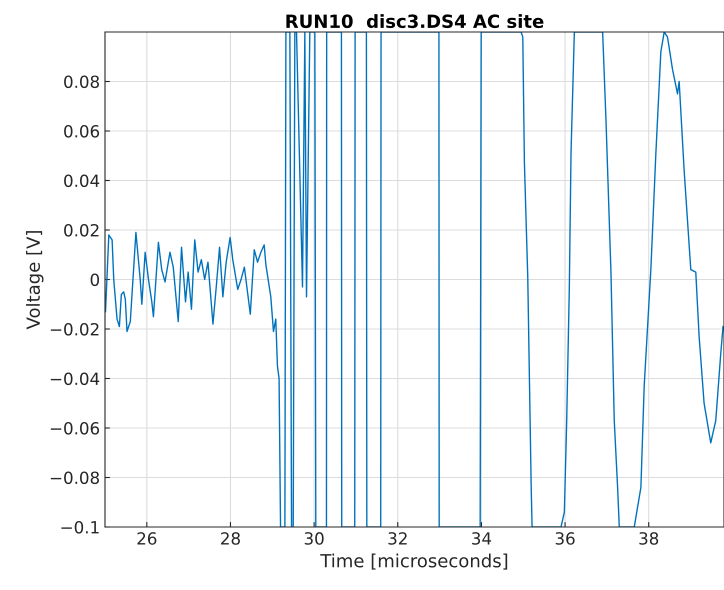 The image size is (724, 590). Describe the element at coordinates (75, 428) in the screenshot. I see `y-tick-label: −0.06` at that location.